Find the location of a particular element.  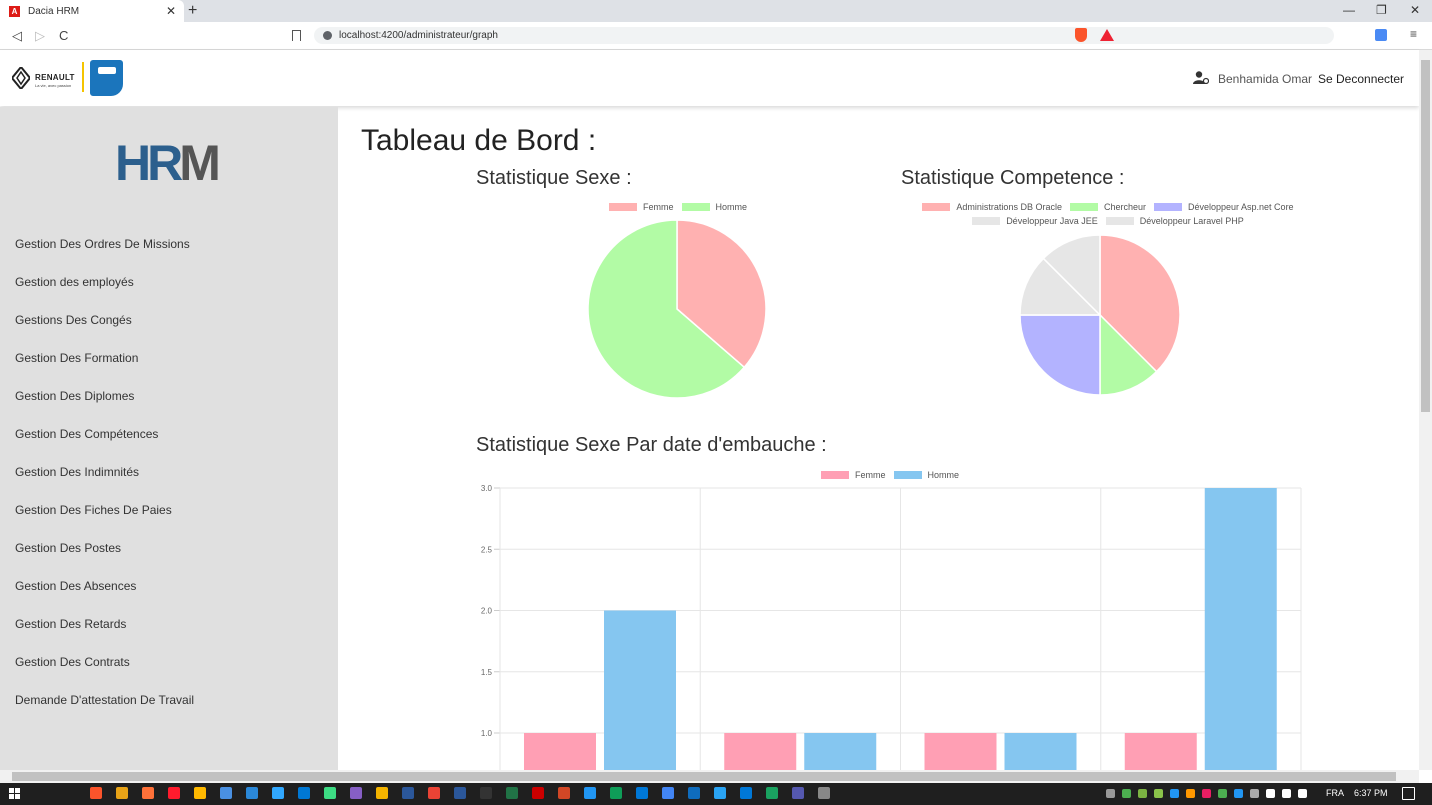

brave-shield-icon is located at coordinates (1081, 35).